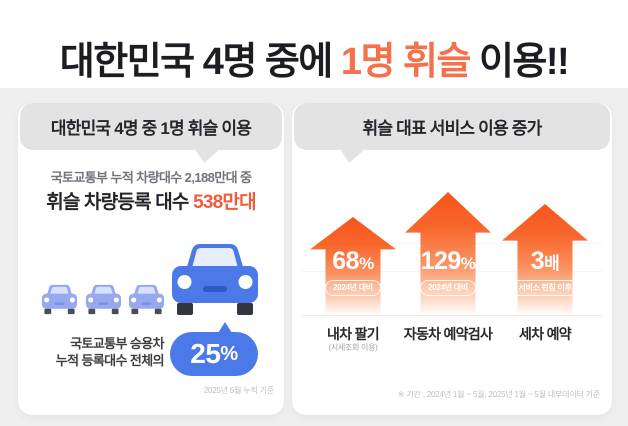 The image size is (628, 426). What do you see at coordinates (452, 126) in the screenshot?
I see `right-card-header: 휘슬 대표 서비스 이용 증가` at bounding box center [452, 126].